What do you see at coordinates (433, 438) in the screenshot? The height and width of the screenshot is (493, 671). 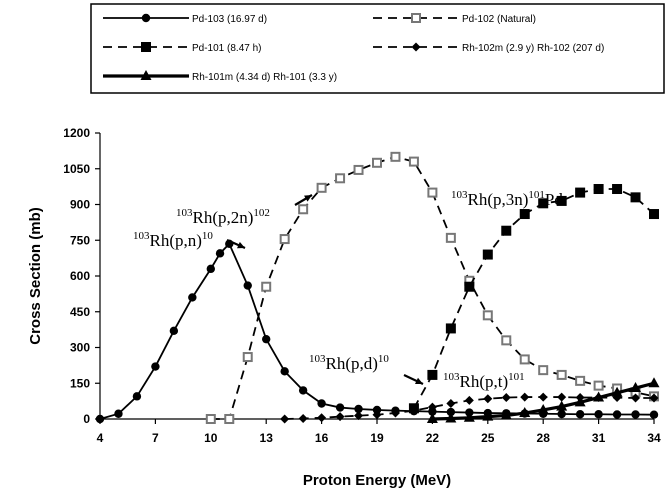 I see `x-tick-label: 22` at bounding box center [433, 438].